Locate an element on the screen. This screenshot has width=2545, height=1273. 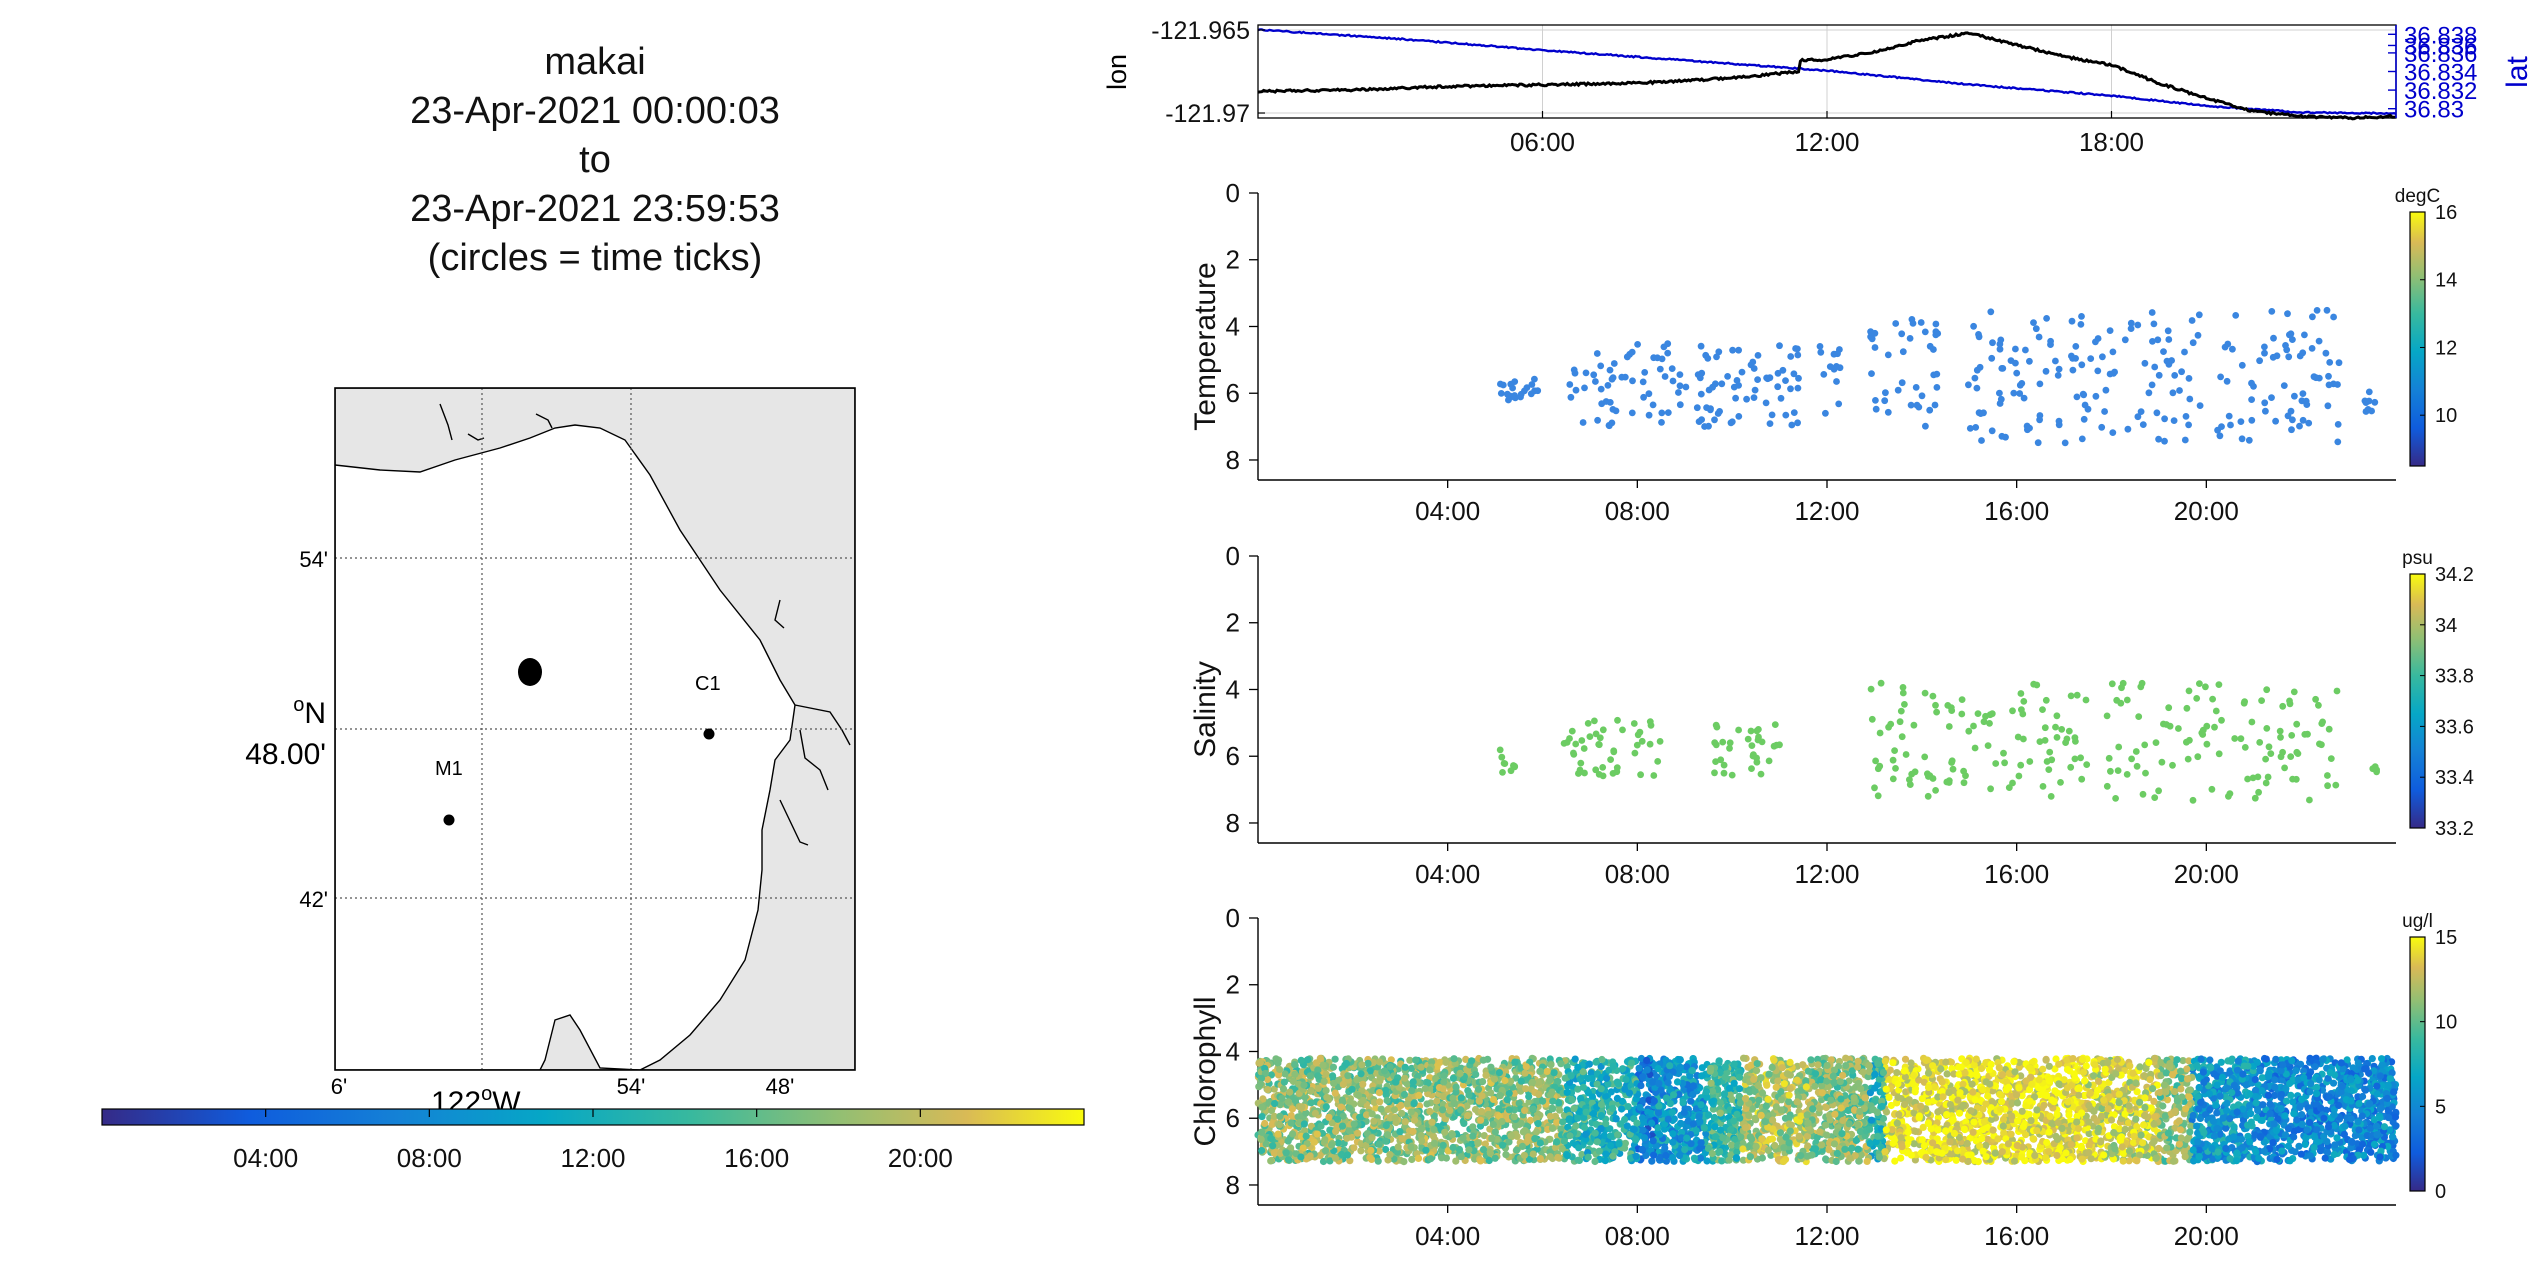
panel-colorbar is located at coordinates (2417, 701).